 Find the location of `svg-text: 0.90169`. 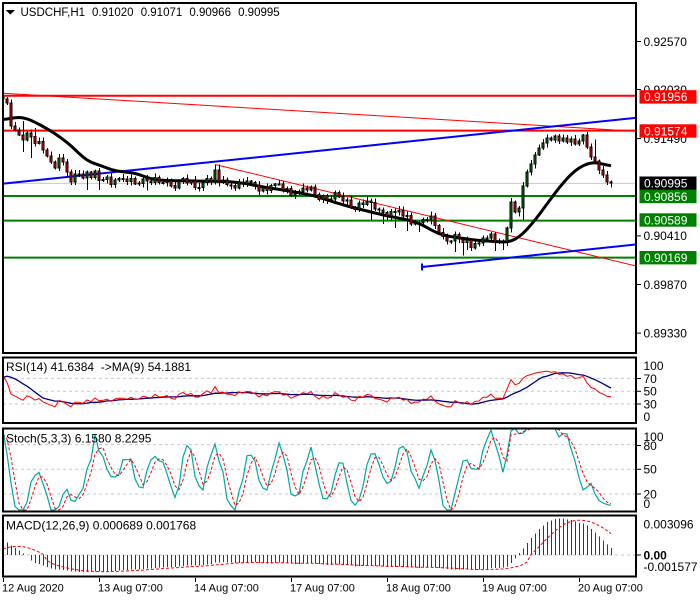

svg-text: 0.90169 is located at coordinates (666, 258).